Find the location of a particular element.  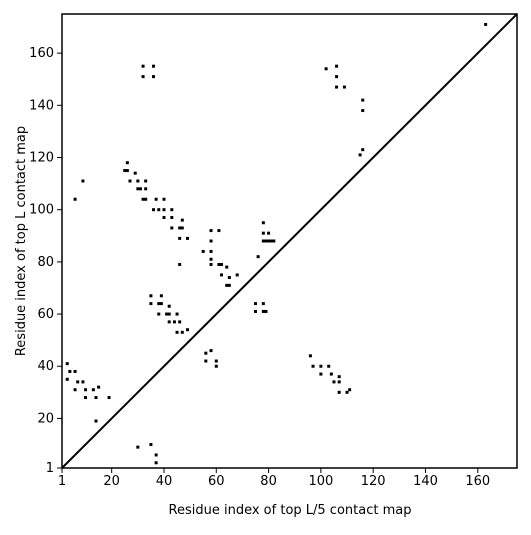

y-tick-label: 120 is located at coordinates (41, 158).